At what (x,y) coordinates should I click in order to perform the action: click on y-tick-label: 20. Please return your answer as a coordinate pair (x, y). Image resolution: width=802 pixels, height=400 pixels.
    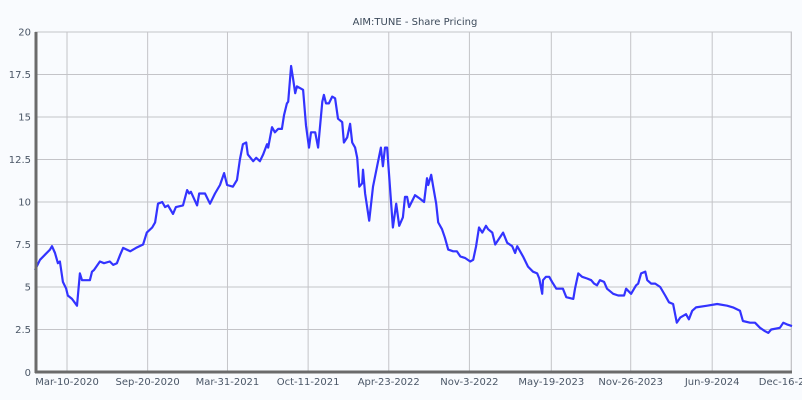
    Looking at the image, I should click on (24, 33).